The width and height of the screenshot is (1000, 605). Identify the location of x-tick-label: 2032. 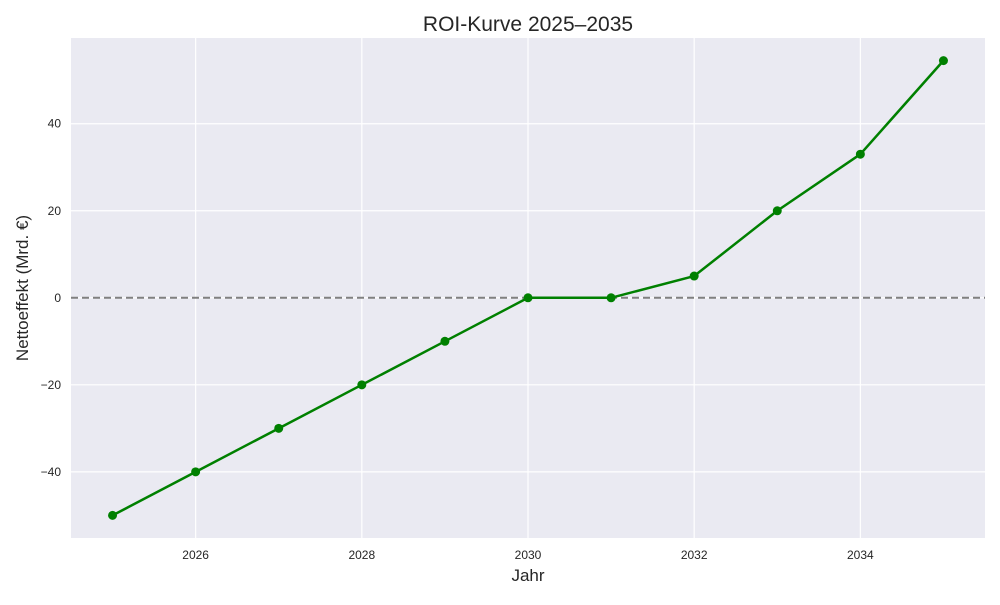
(694, 555).